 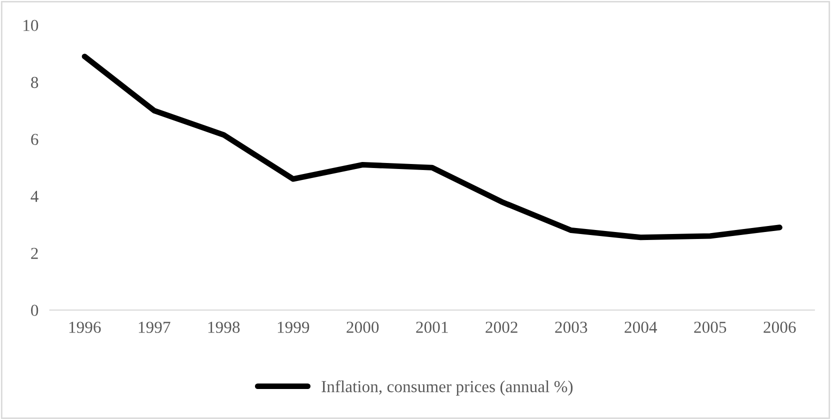 I want to click on x-tick-label: 2001, so click(x=432, y=327).